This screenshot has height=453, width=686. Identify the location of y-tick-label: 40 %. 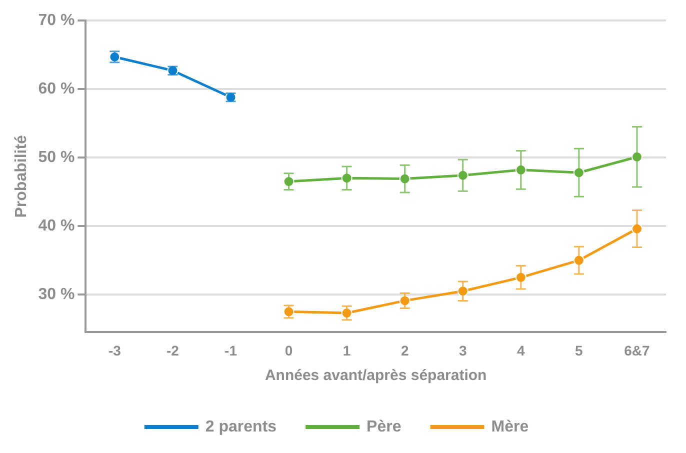
(56, 225).